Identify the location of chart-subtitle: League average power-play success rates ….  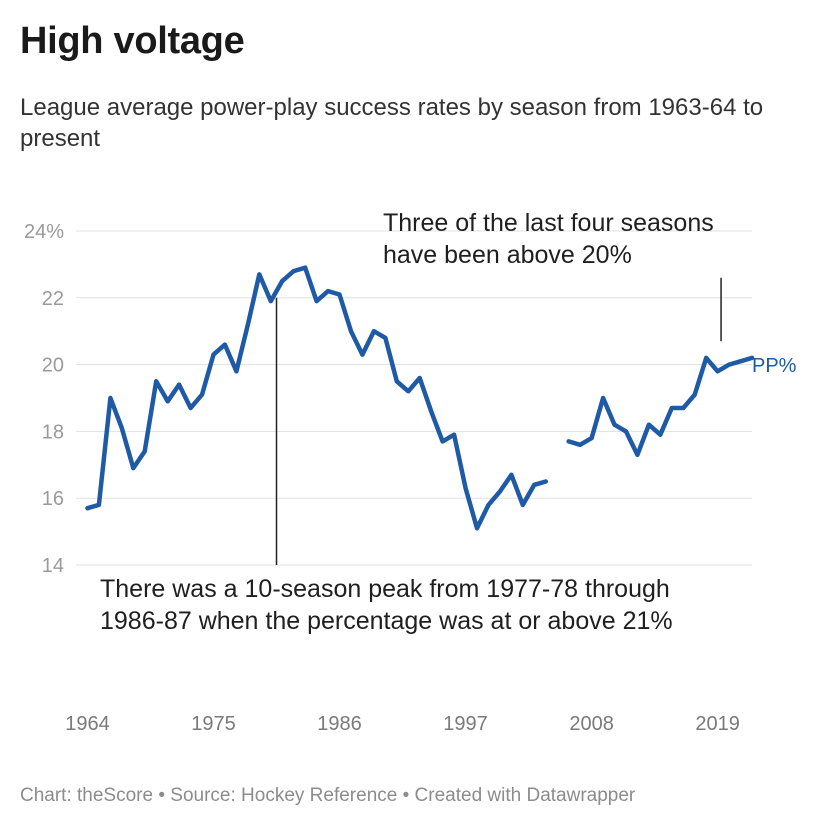
(392, 123).